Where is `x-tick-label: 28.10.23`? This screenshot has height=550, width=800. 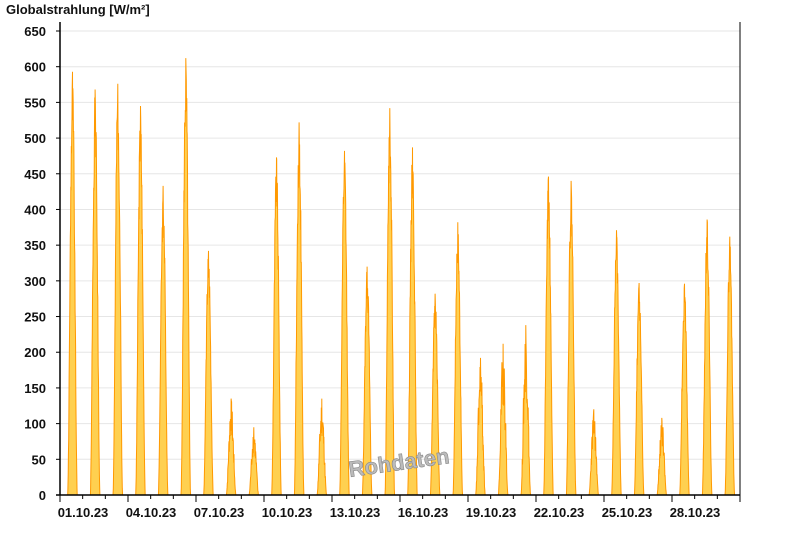 x-tick-label: 28.10.23 is located at coordinates (695, 512).